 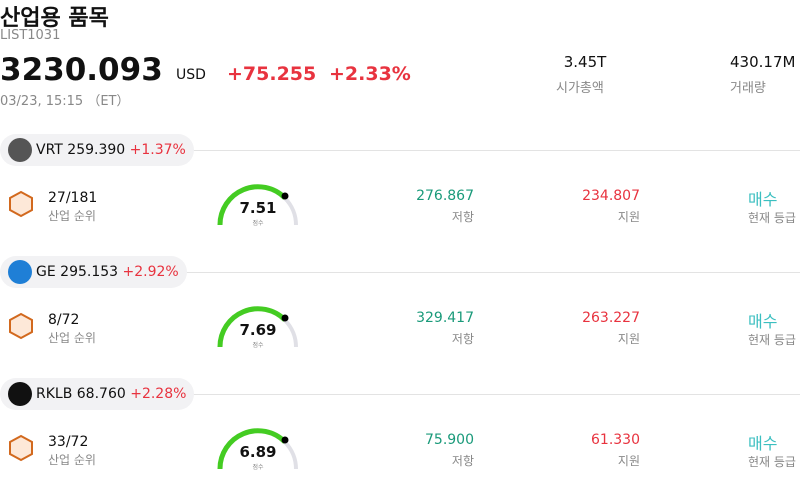 I want to click on score: 7.51, so click(x=258, y=208).